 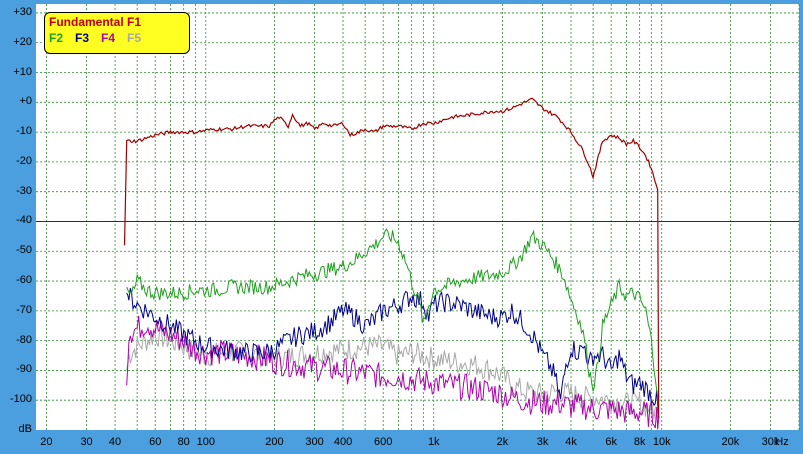 I want to click on y-tick-label: -50, so click(x=24, y=250).